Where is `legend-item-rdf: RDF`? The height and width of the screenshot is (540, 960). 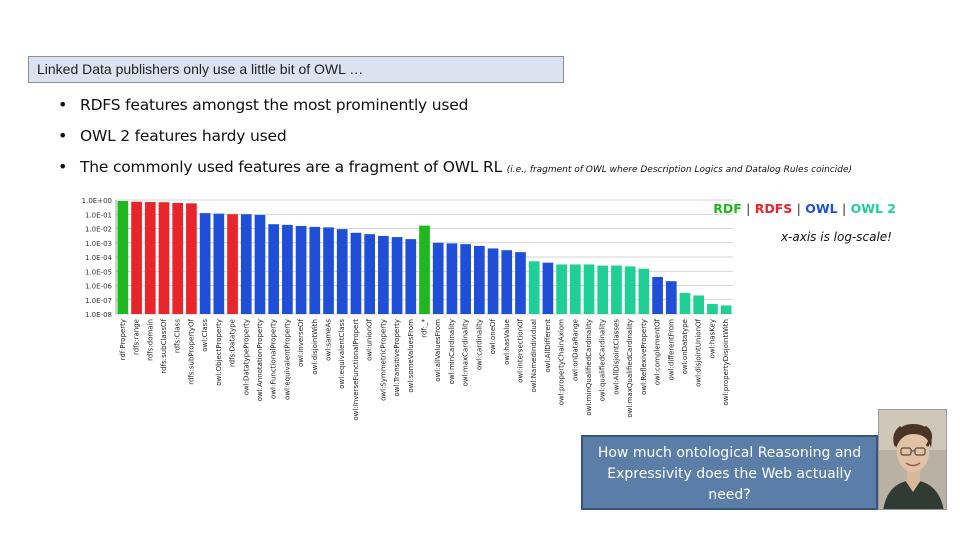 legend-item-rdf: RDF is located at coordinates (727, 208).